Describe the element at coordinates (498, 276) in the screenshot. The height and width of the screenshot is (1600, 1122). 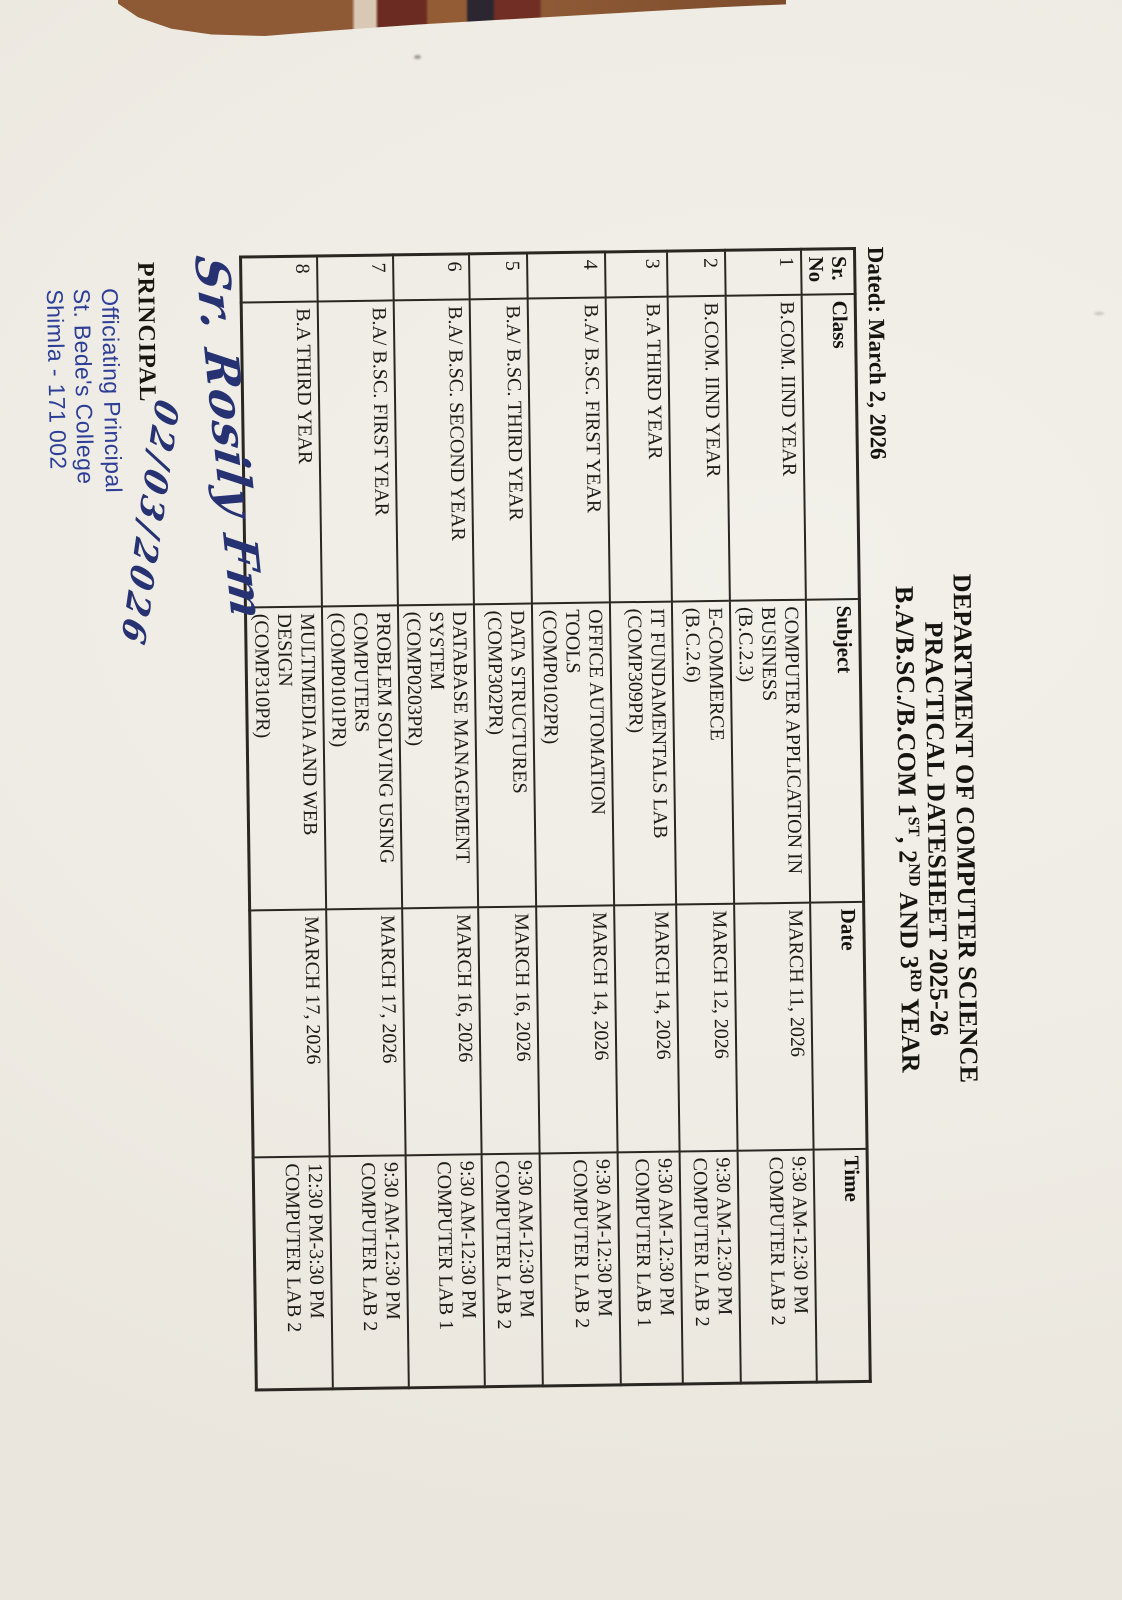
I see `cell-sr-no: 5` at that location.